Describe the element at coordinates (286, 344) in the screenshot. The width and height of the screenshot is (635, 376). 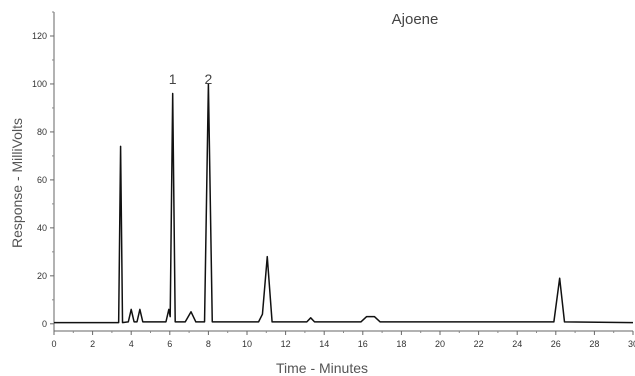
I see `x-tick-label: 12` at that location.